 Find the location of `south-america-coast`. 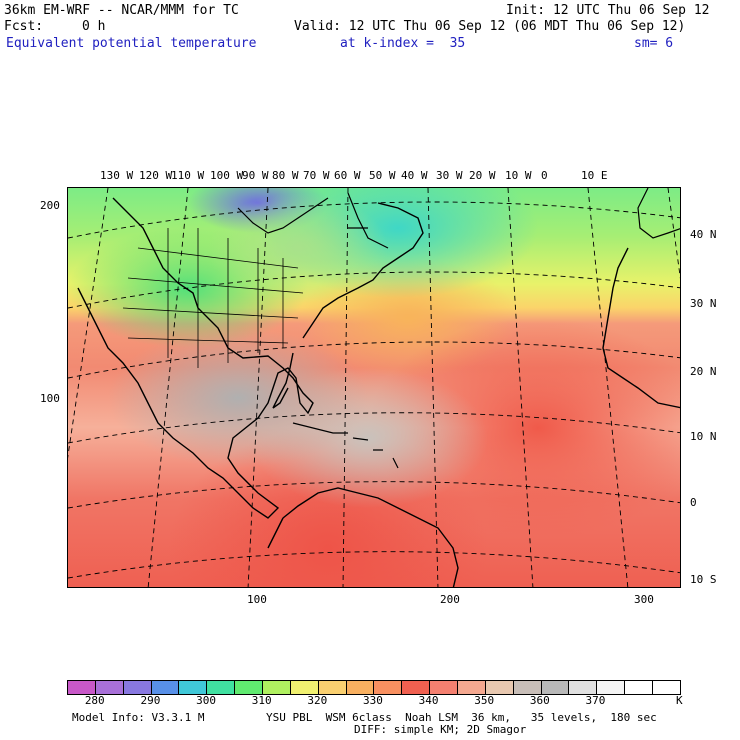

south-america-coast is located at coordinates (363, 537).